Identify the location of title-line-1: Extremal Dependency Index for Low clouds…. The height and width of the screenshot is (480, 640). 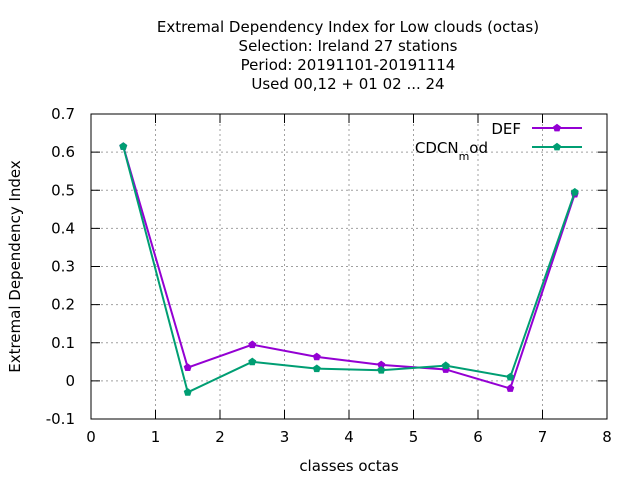
(348, 27).